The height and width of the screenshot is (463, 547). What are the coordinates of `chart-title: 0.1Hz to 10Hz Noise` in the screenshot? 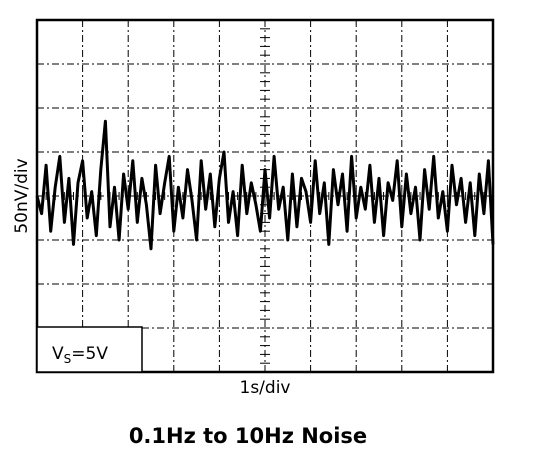 It's located at (248, 436).